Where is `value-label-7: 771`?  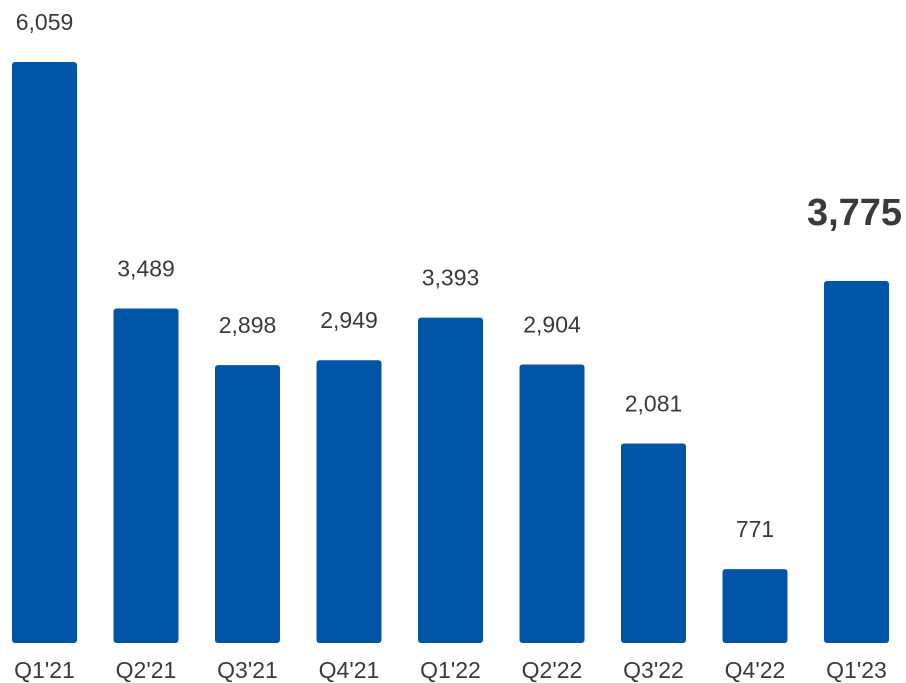
value-label-7: 771 is located at coordinates (755, 529).